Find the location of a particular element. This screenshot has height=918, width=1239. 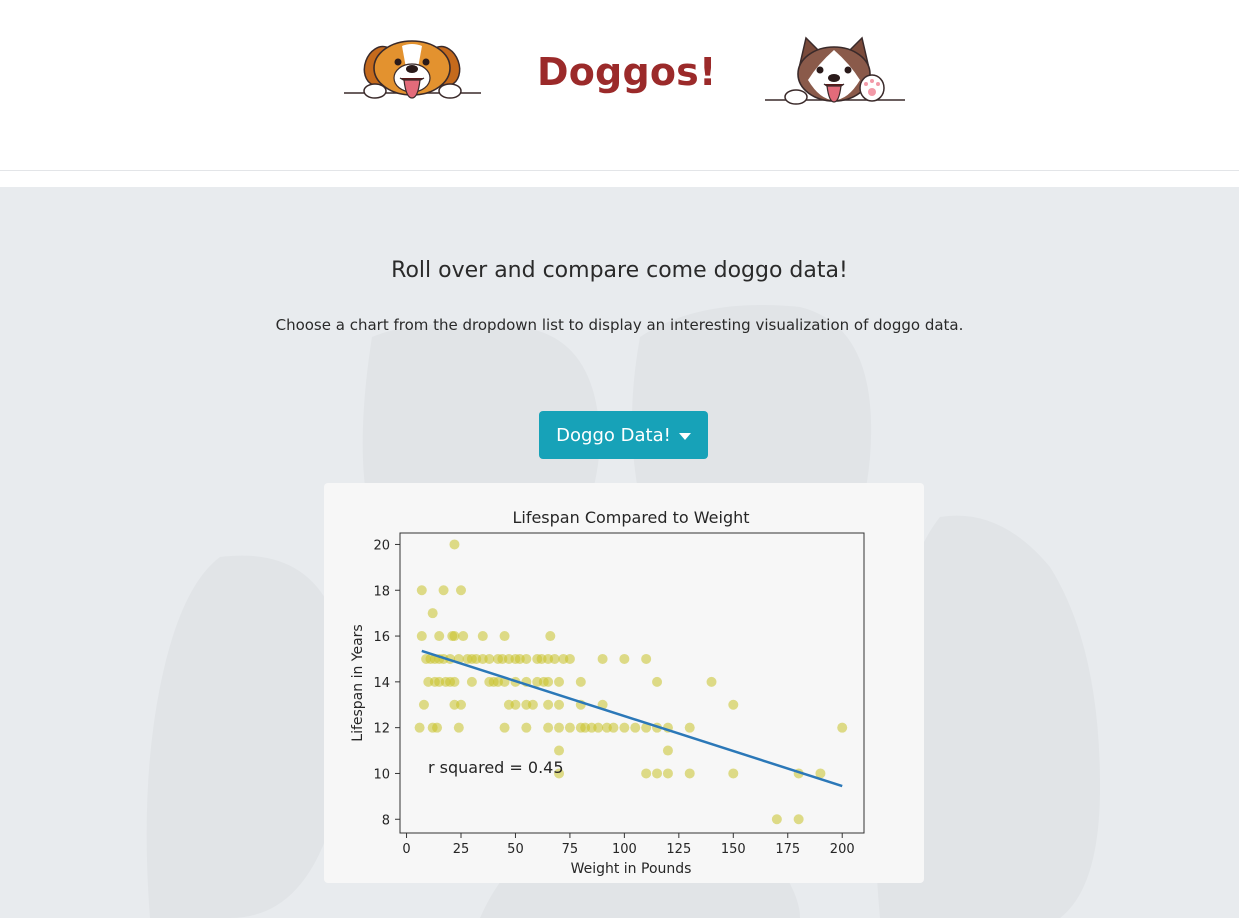

husky-logo is located at coordinates (835, 72).